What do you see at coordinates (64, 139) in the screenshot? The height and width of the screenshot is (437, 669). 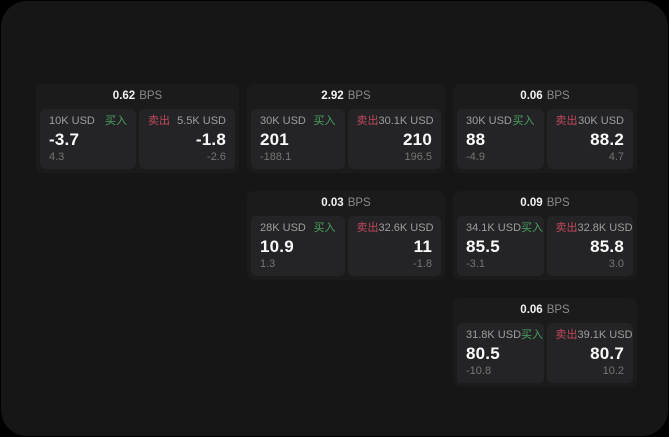 I see `buy-value: -3.7` at bounding box center [64, 139].